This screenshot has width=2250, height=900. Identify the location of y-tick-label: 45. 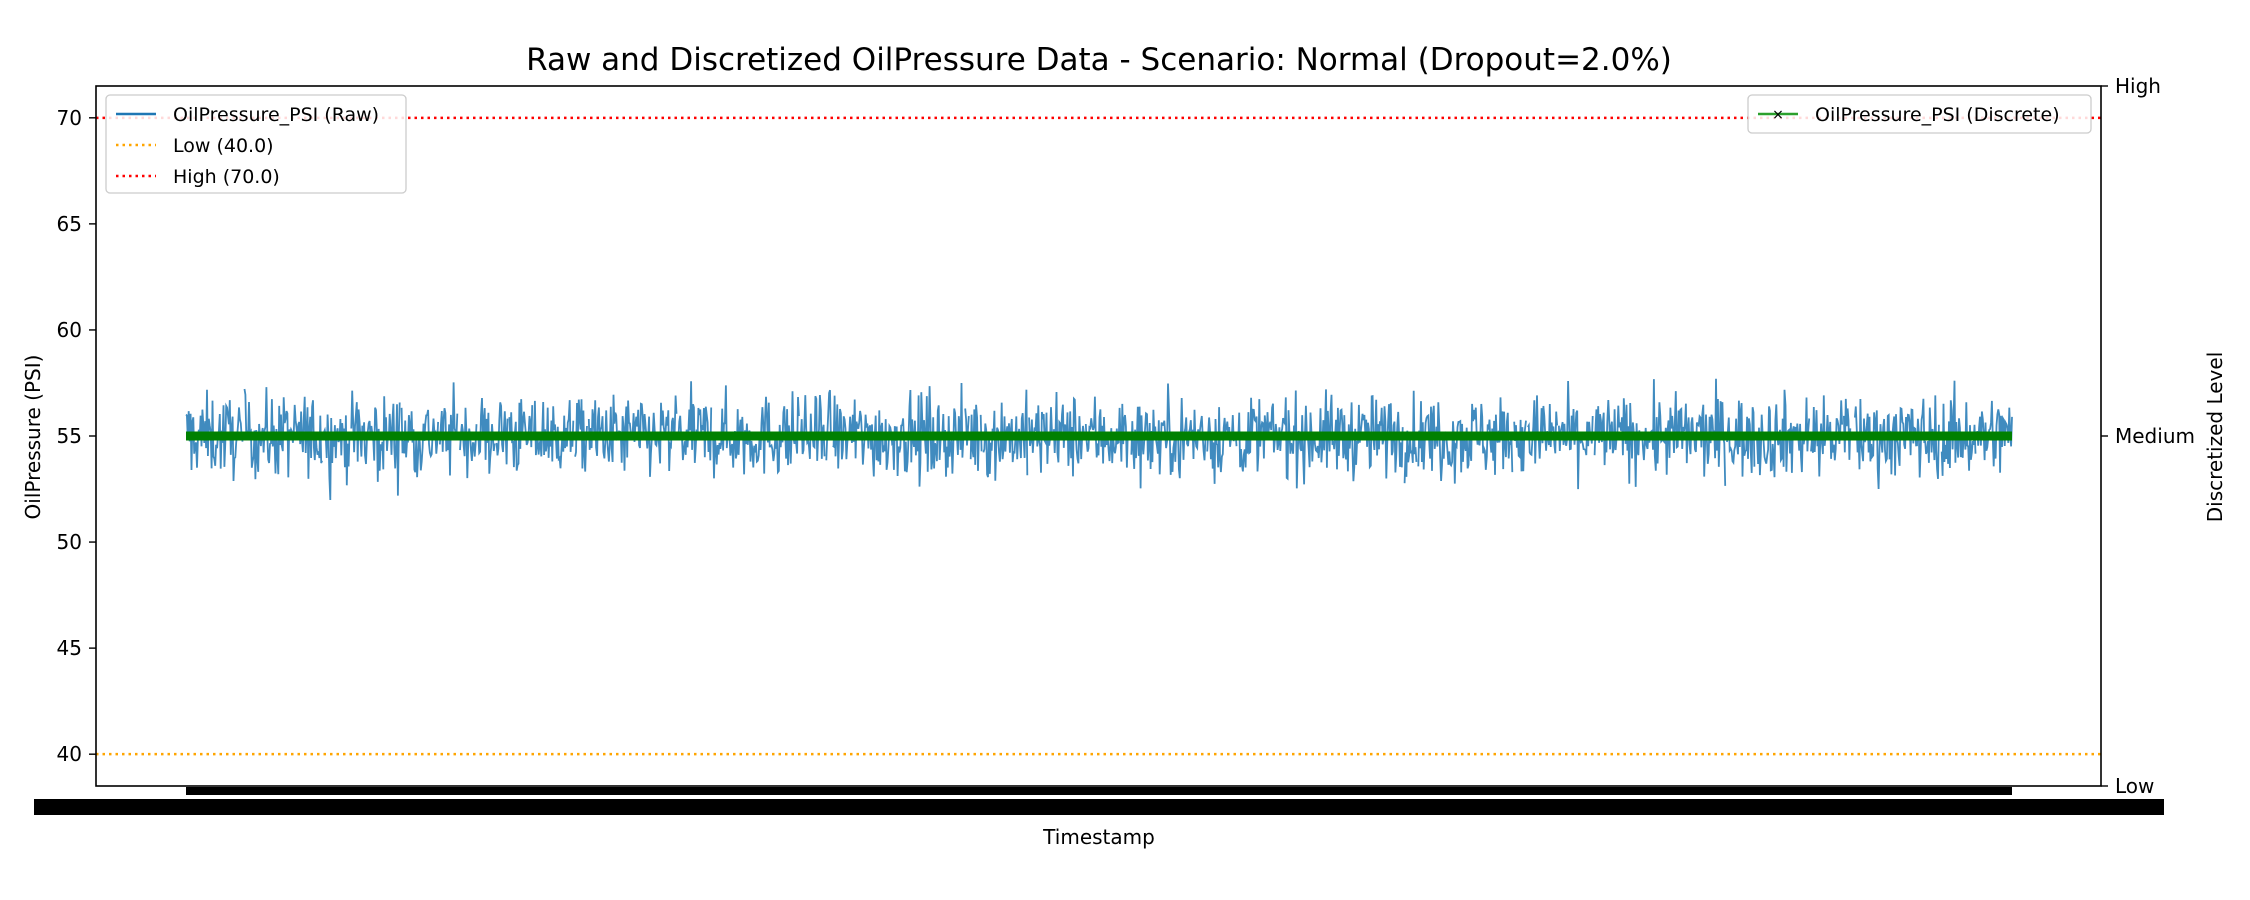
(69, 648).